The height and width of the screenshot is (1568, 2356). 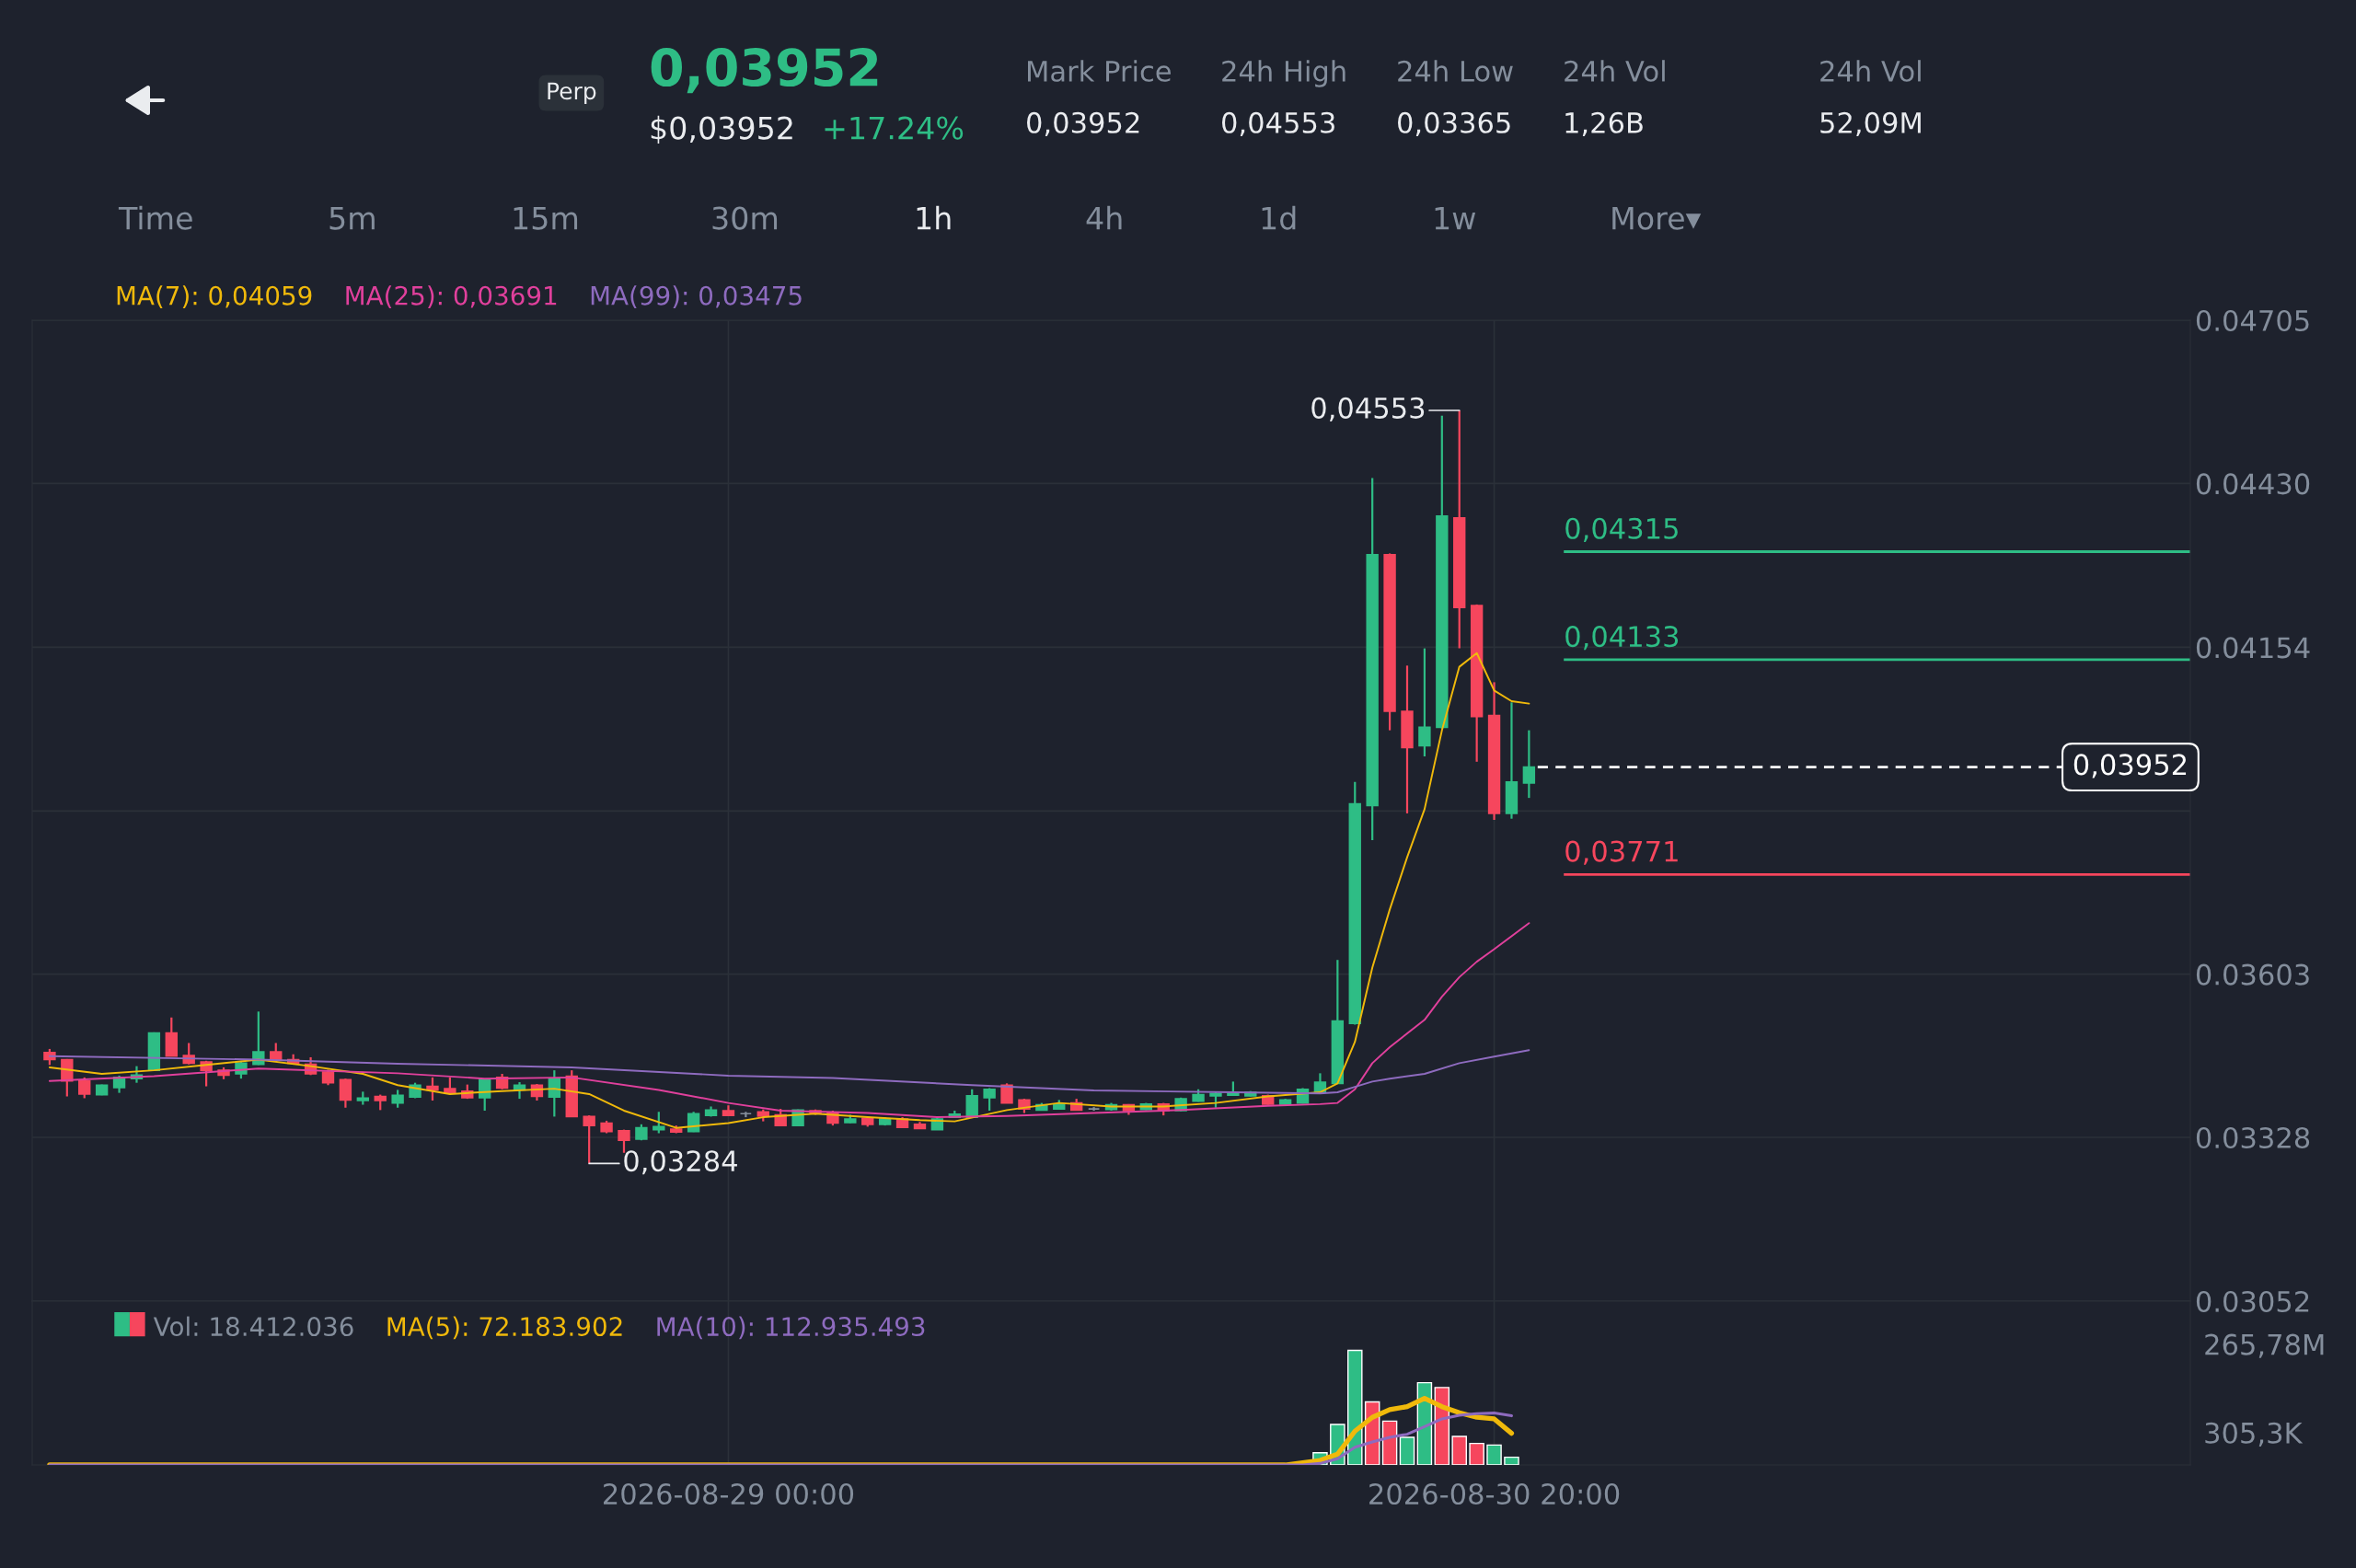 What do you see at coordinates (1870, 123) in the screenshot?
I see `text: 52,09M` at bounding box center [1870, 123].